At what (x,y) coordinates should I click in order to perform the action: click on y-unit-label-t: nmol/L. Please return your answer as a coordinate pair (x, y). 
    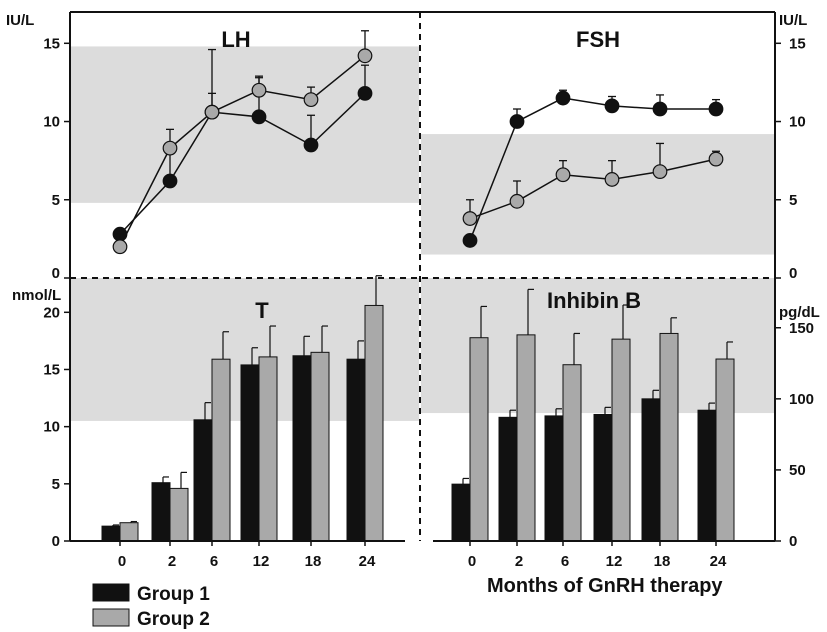
    Looking at the image, I should click on (36, 295).